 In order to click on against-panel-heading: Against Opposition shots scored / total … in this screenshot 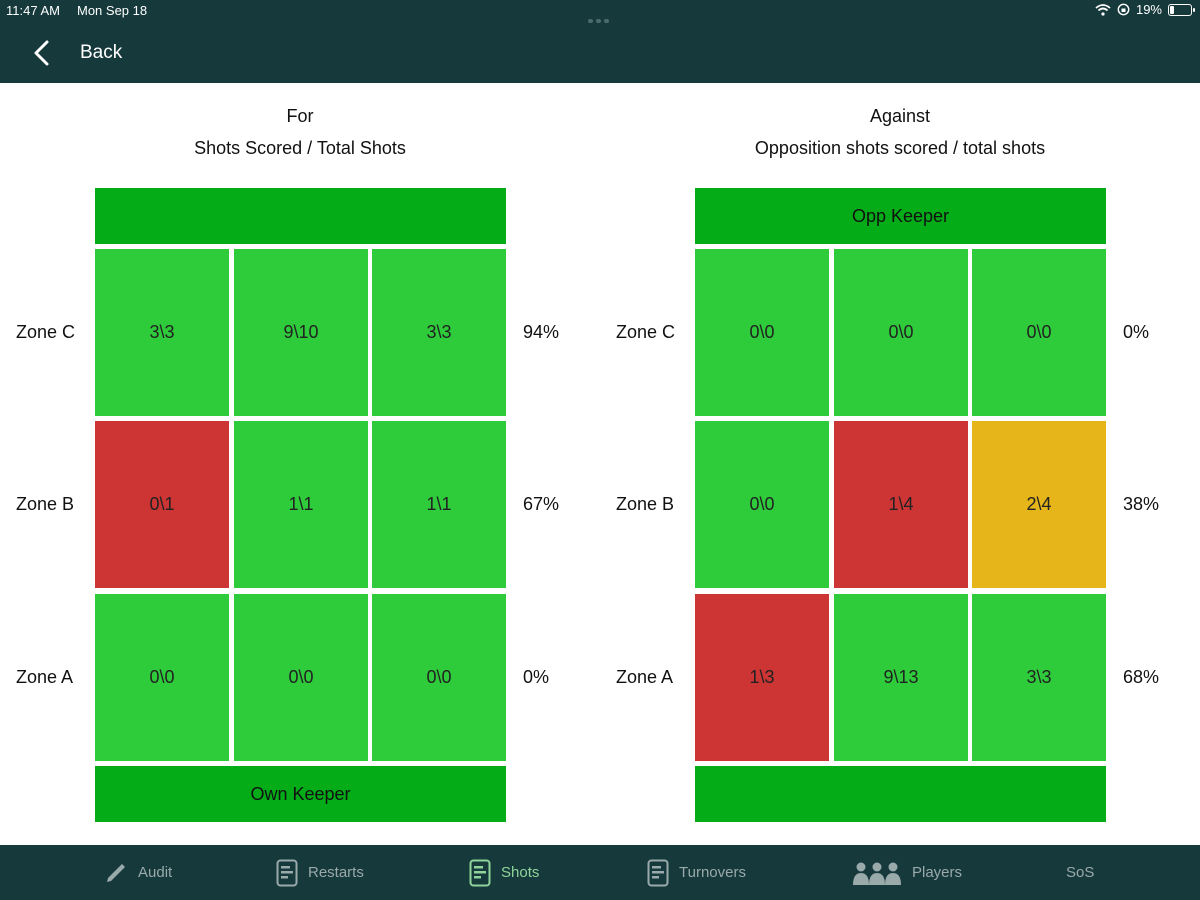, I will do `click(900, 132)`.